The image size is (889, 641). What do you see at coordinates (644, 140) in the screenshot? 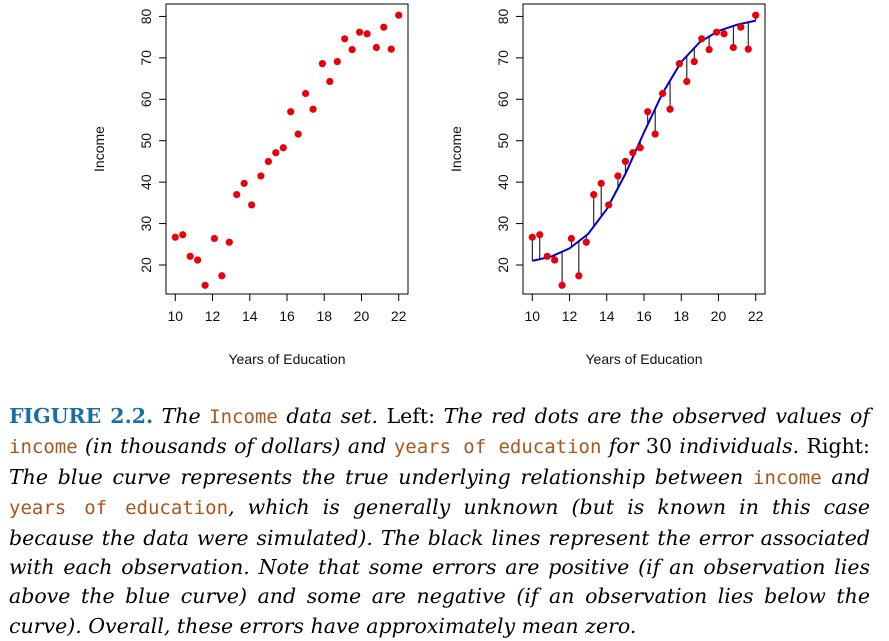
I see `true-relationship-curve` at bounding box center [644, 140].